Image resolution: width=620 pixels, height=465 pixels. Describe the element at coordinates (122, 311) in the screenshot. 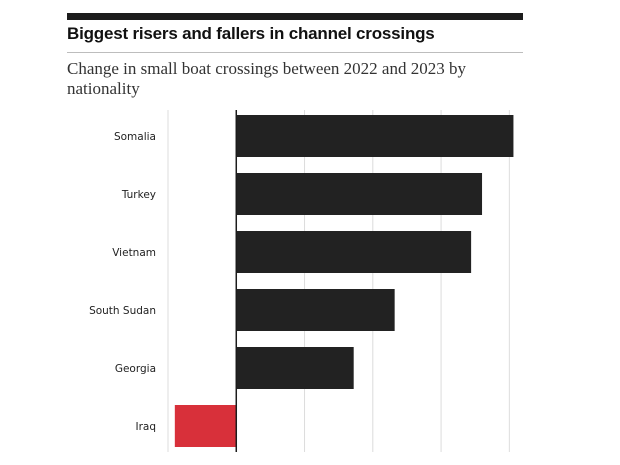

I see `category-label: South Sudan` at that location.